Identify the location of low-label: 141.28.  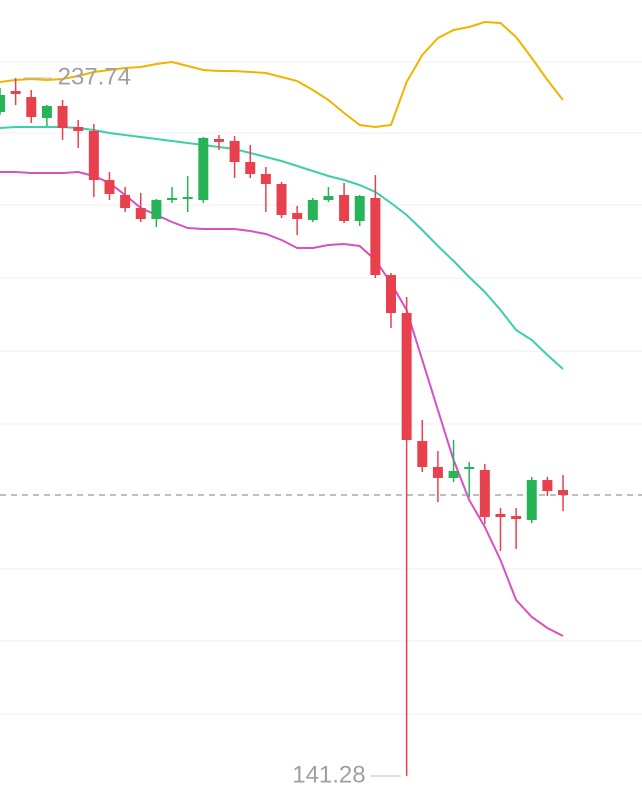
(328, 774).